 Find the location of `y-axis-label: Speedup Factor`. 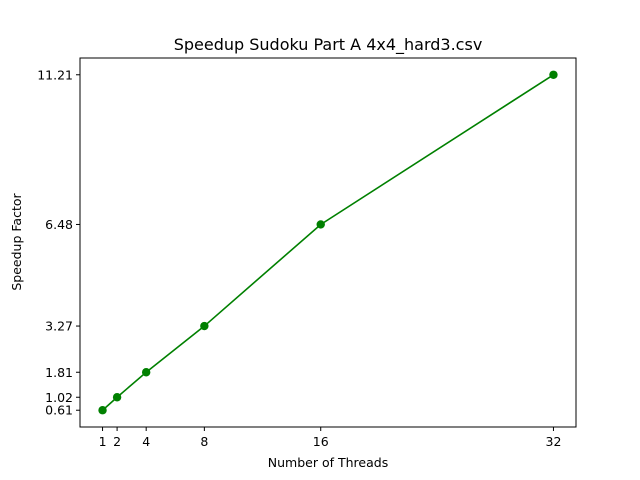

y-axis-label: Speedup Factor is located at coordinates (16, 242).